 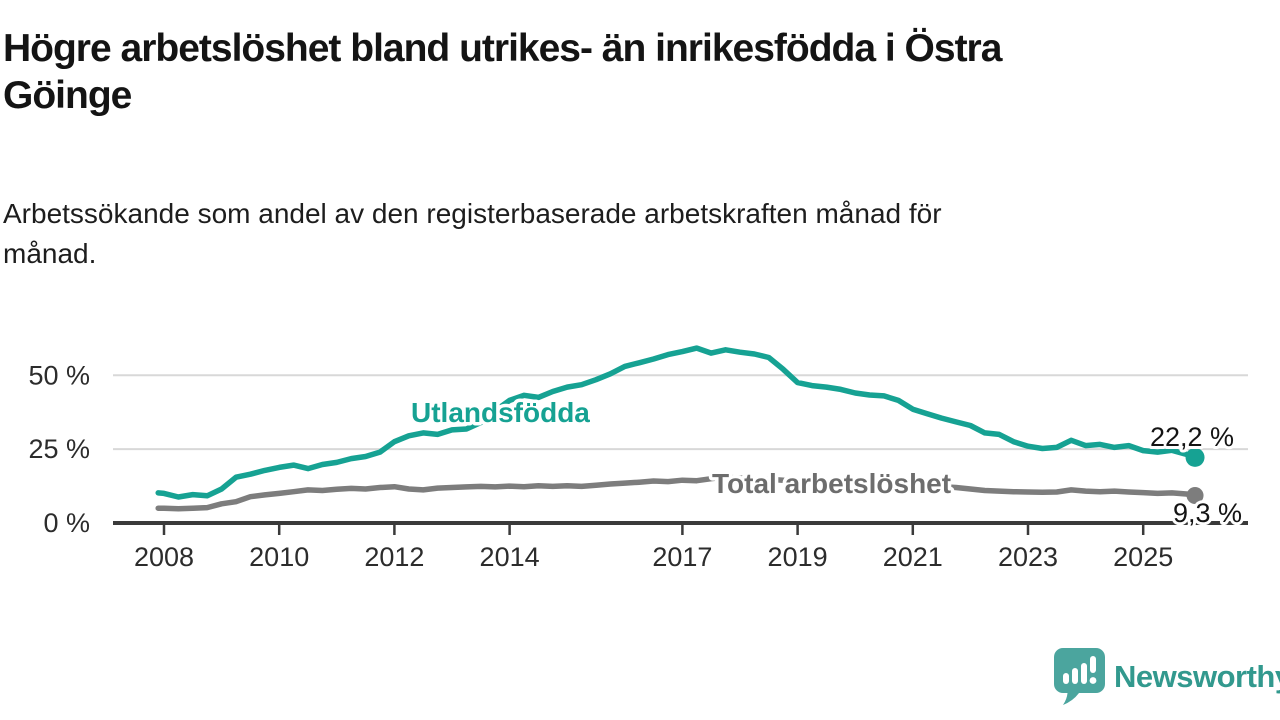 I want to click on x-tick-label: 2021, so click(x=913, y=557).